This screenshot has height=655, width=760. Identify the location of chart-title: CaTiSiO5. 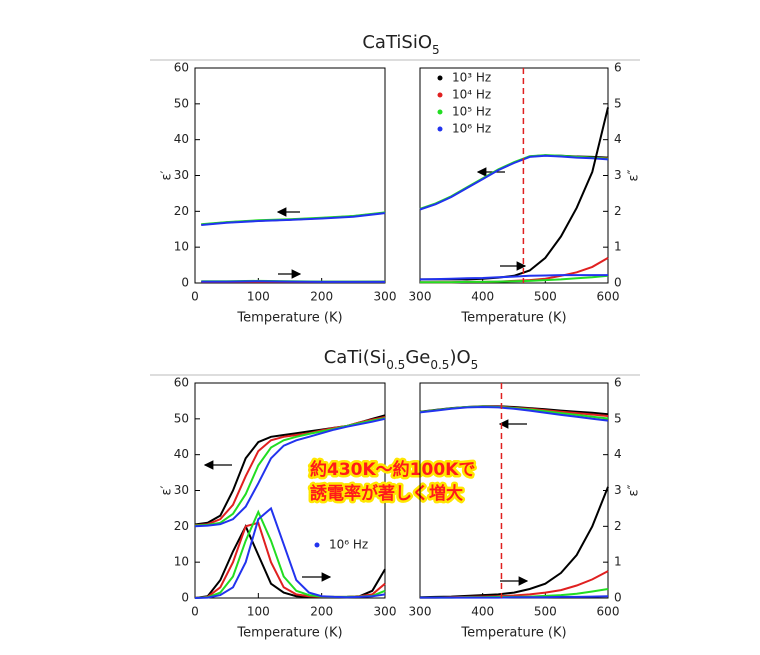
(400, 44).